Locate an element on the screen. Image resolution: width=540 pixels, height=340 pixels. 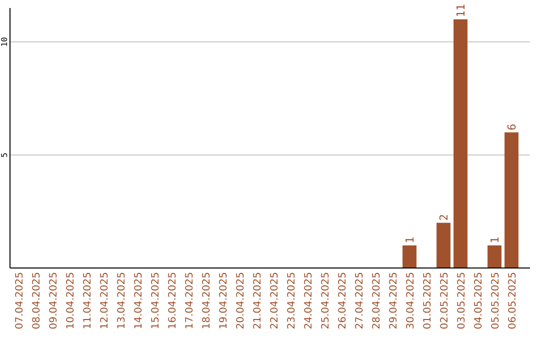
x-tick-label: 08.04.2025 is located at coordinates (37, 301).